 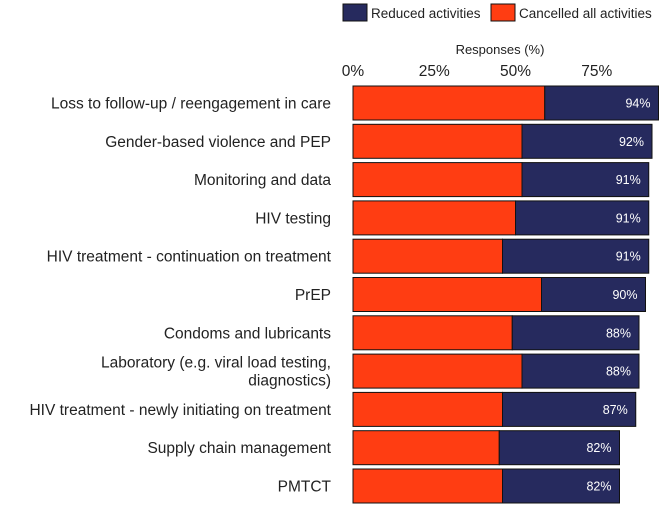 I want to click on total-label: 94%, so click(x=637, y=104).